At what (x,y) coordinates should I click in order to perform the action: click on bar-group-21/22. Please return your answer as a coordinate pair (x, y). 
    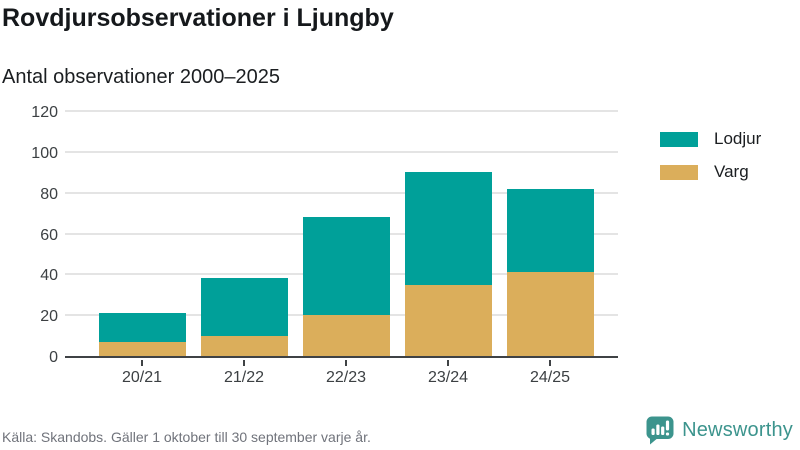
    Looking at the image, I should click on (244, 233).